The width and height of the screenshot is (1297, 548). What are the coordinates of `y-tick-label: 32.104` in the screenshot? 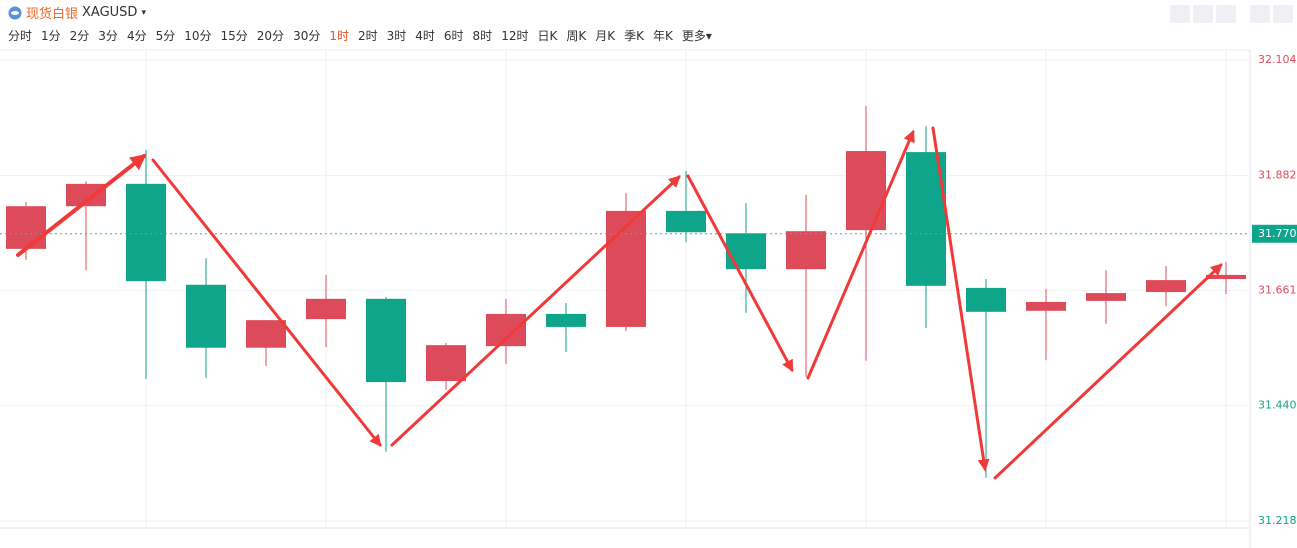 It's located at (1277, 59).